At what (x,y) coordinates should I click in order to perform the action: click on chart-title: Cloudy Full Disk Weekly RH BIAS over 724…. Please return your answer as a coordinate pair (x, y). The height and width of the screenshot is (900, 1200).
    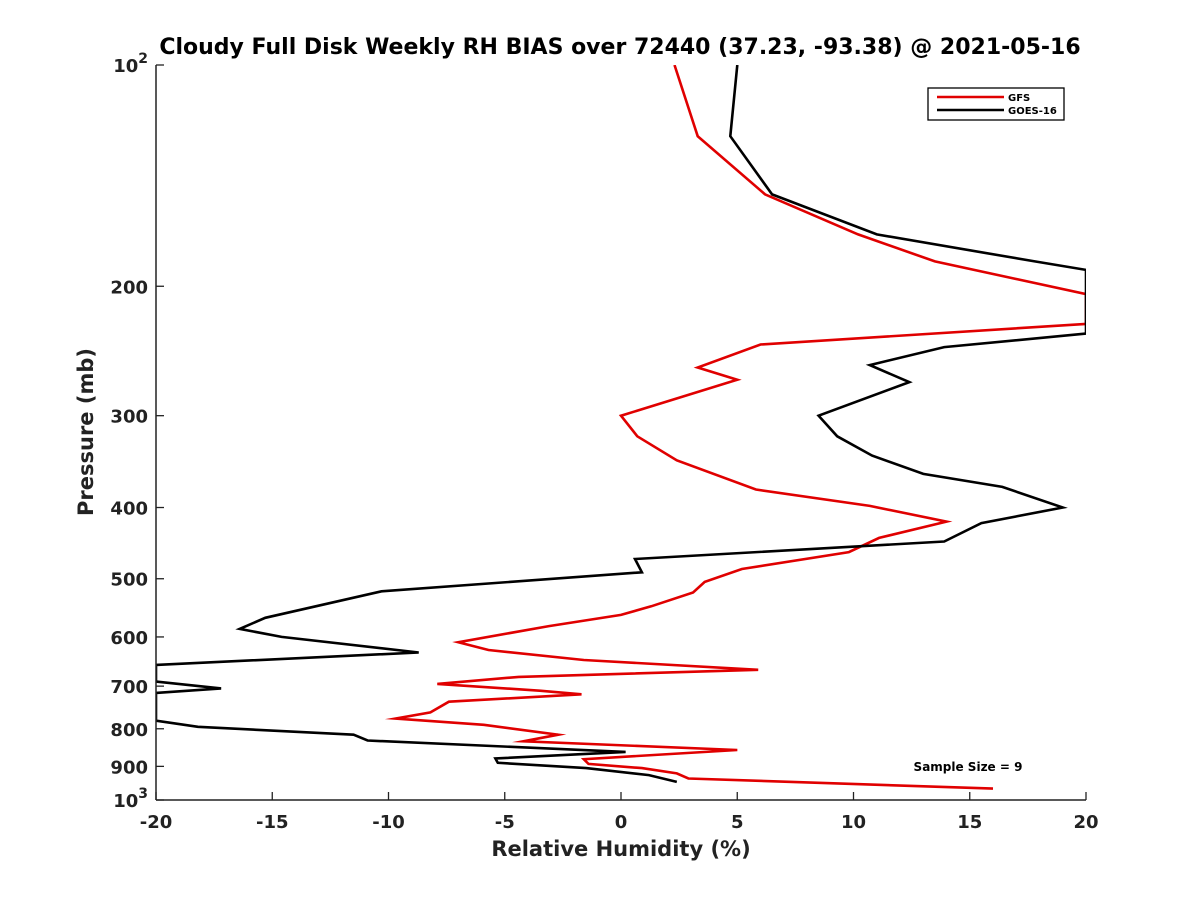
    Looking at the image, I should click on (619, 47).